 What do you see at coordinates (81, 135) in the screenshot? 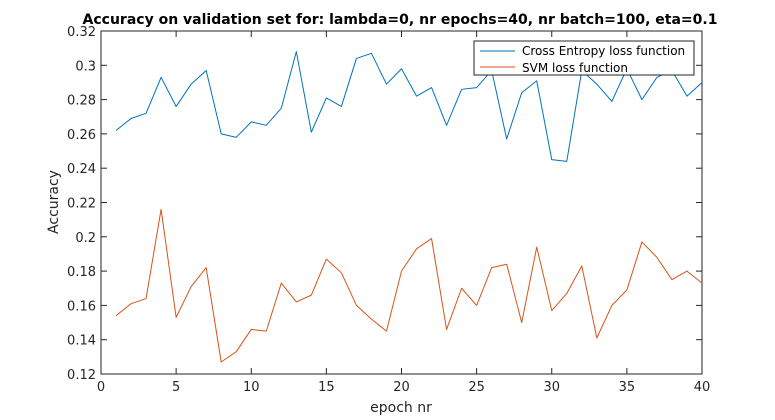
I see `y-tick-label: 0.26` at bounding box center [81, 135].